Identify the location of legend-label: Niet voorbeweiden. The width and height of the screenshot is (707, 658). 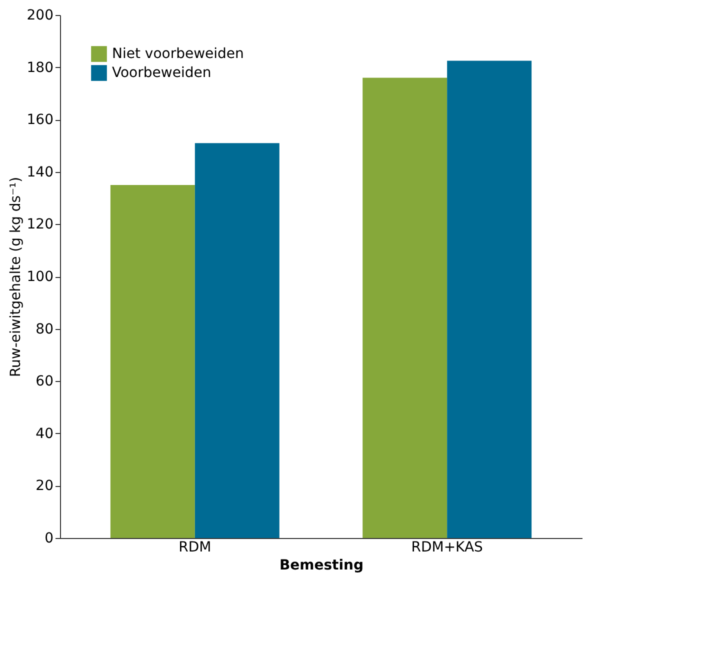
(178, 54).